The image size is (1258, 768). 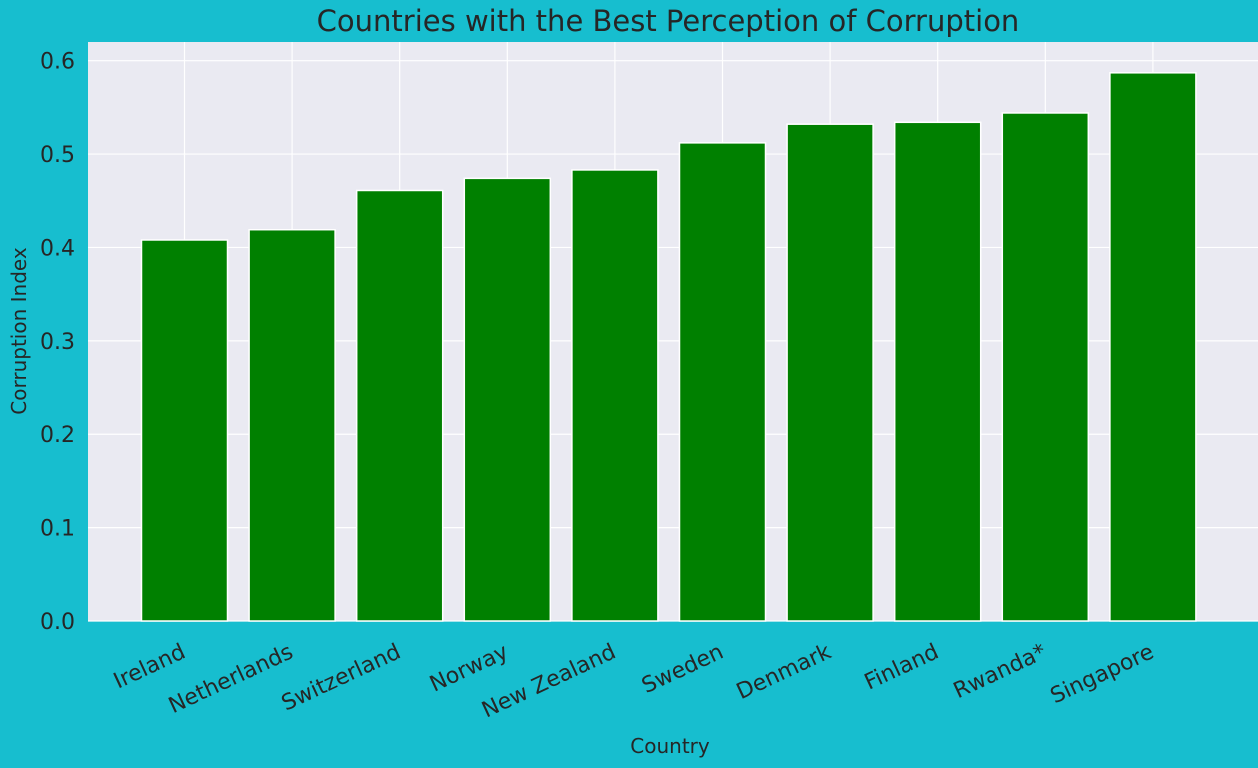 I want to click on x-tick-label: Switzerland, so click(x=341, y=678).